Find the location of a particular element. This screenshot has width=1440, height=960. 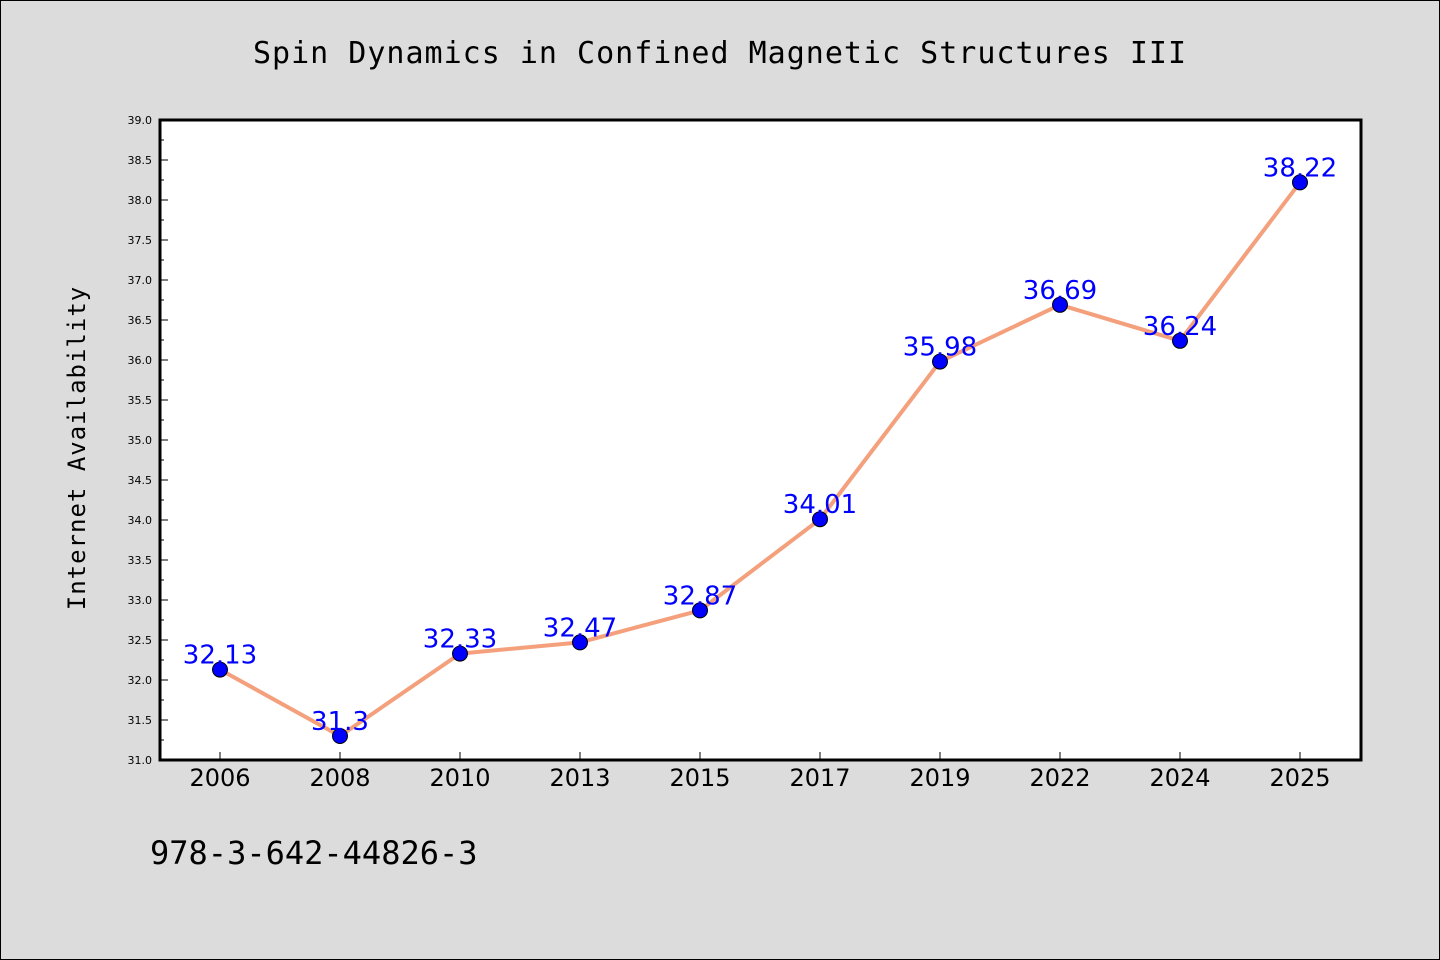

y-tick-label: 35.0 is located at coordinates (140, 440).